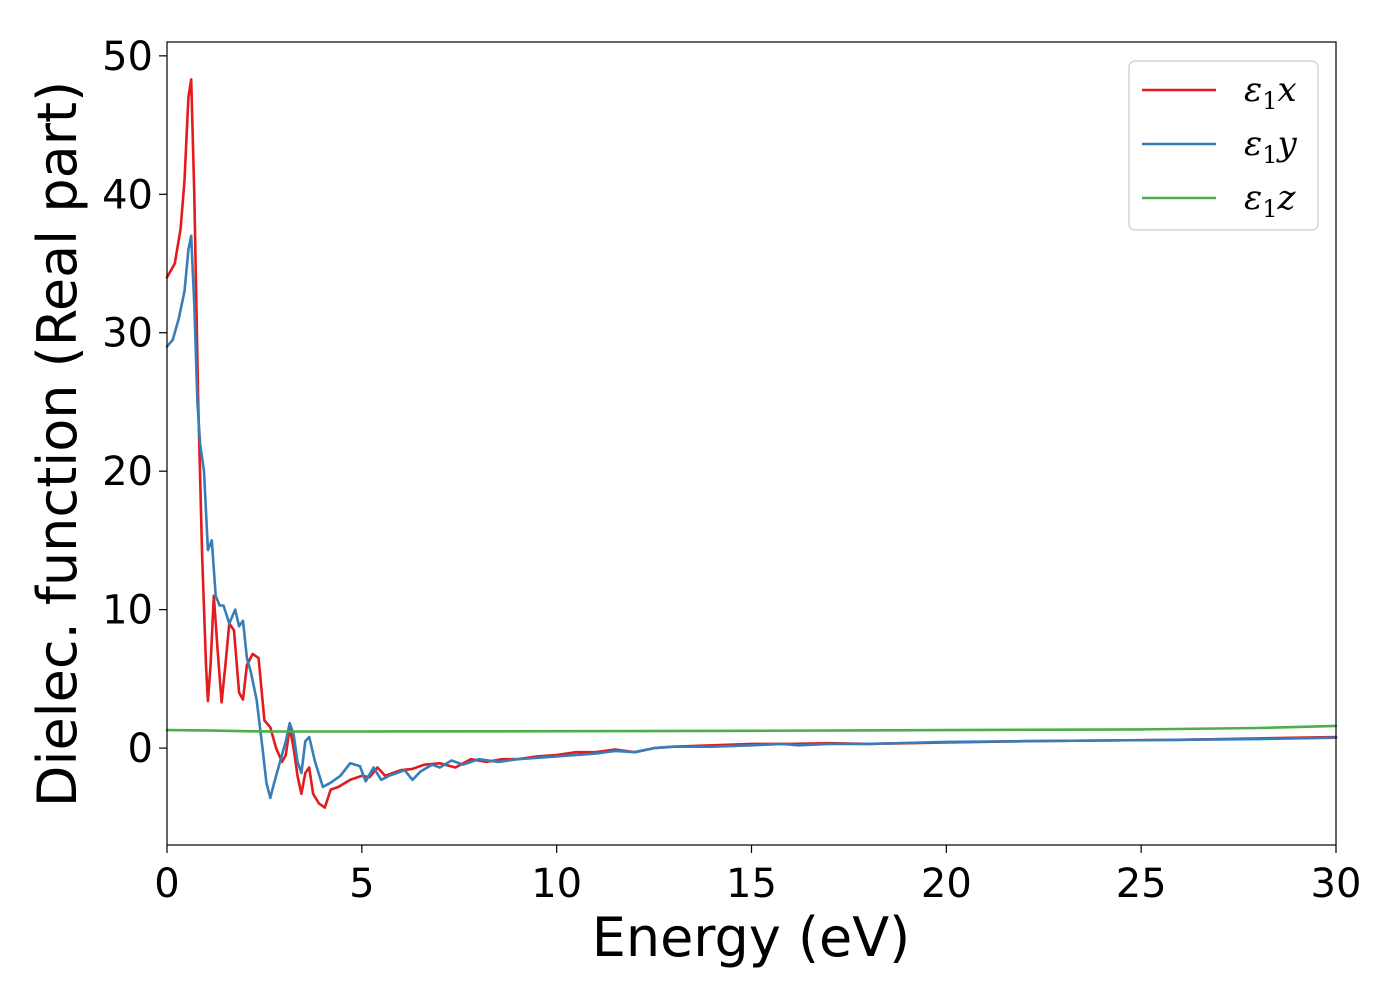  What do you see at coordinates (1287, 144) in the screenshot?
I see `legend-variable: y` at bounding box center [1287, 144].